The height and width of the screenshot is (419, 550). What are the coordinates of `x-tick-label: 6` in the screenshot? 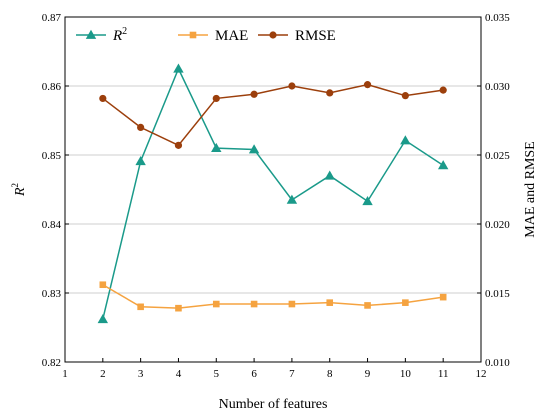 It's located at (254, 374).